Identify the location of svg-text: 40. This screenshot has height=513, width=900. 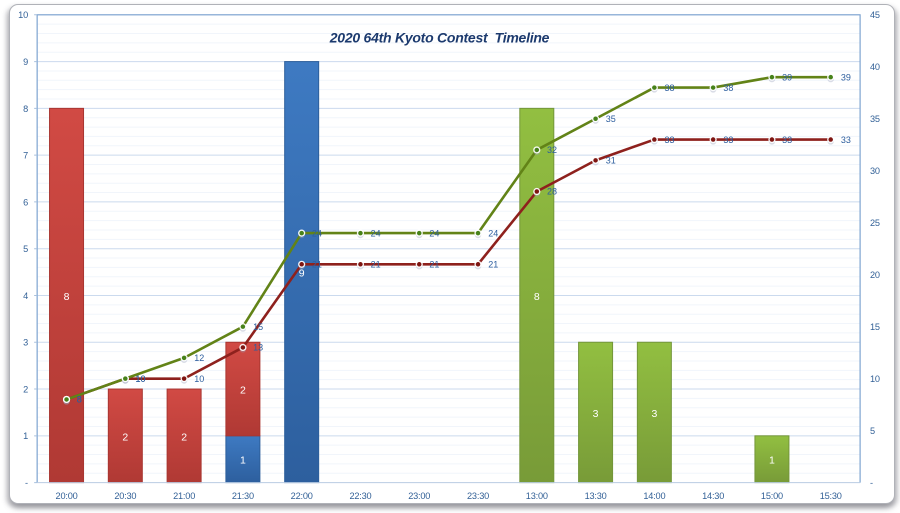
(875, 67).